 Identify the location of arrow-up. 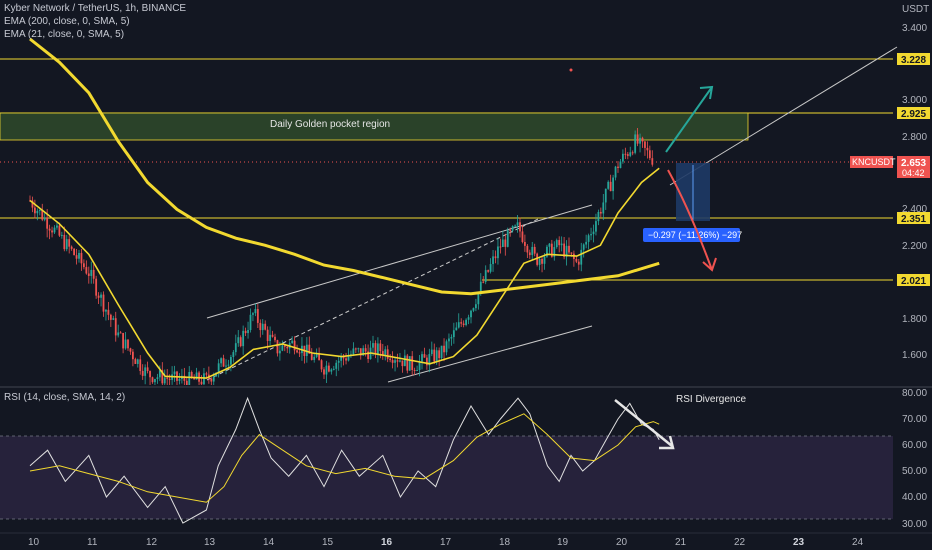
(689, 119).